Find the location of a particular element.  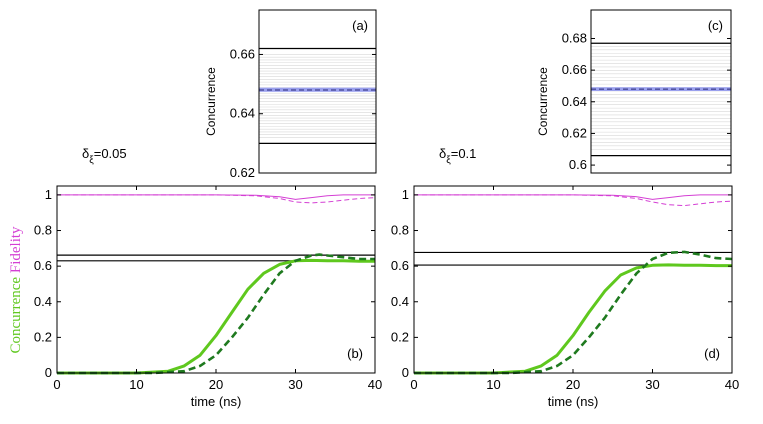

mean-band is located at coordinates (661, 89).